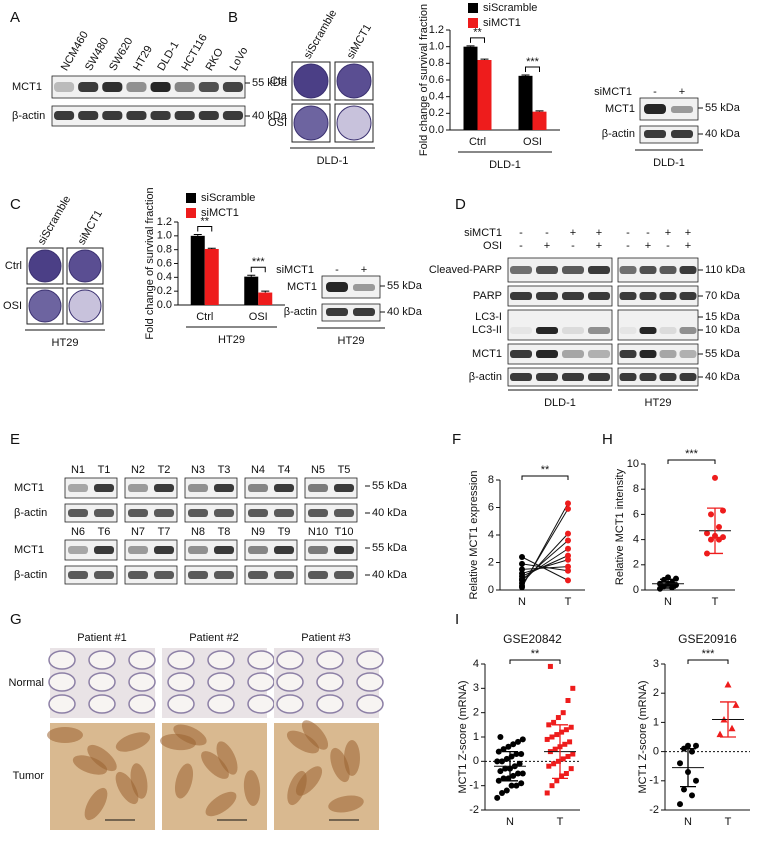 The image size is (760, 842). Describe the element at coordinates (12, 306) in the screenshot. I see `row-label: OSI` at that location.